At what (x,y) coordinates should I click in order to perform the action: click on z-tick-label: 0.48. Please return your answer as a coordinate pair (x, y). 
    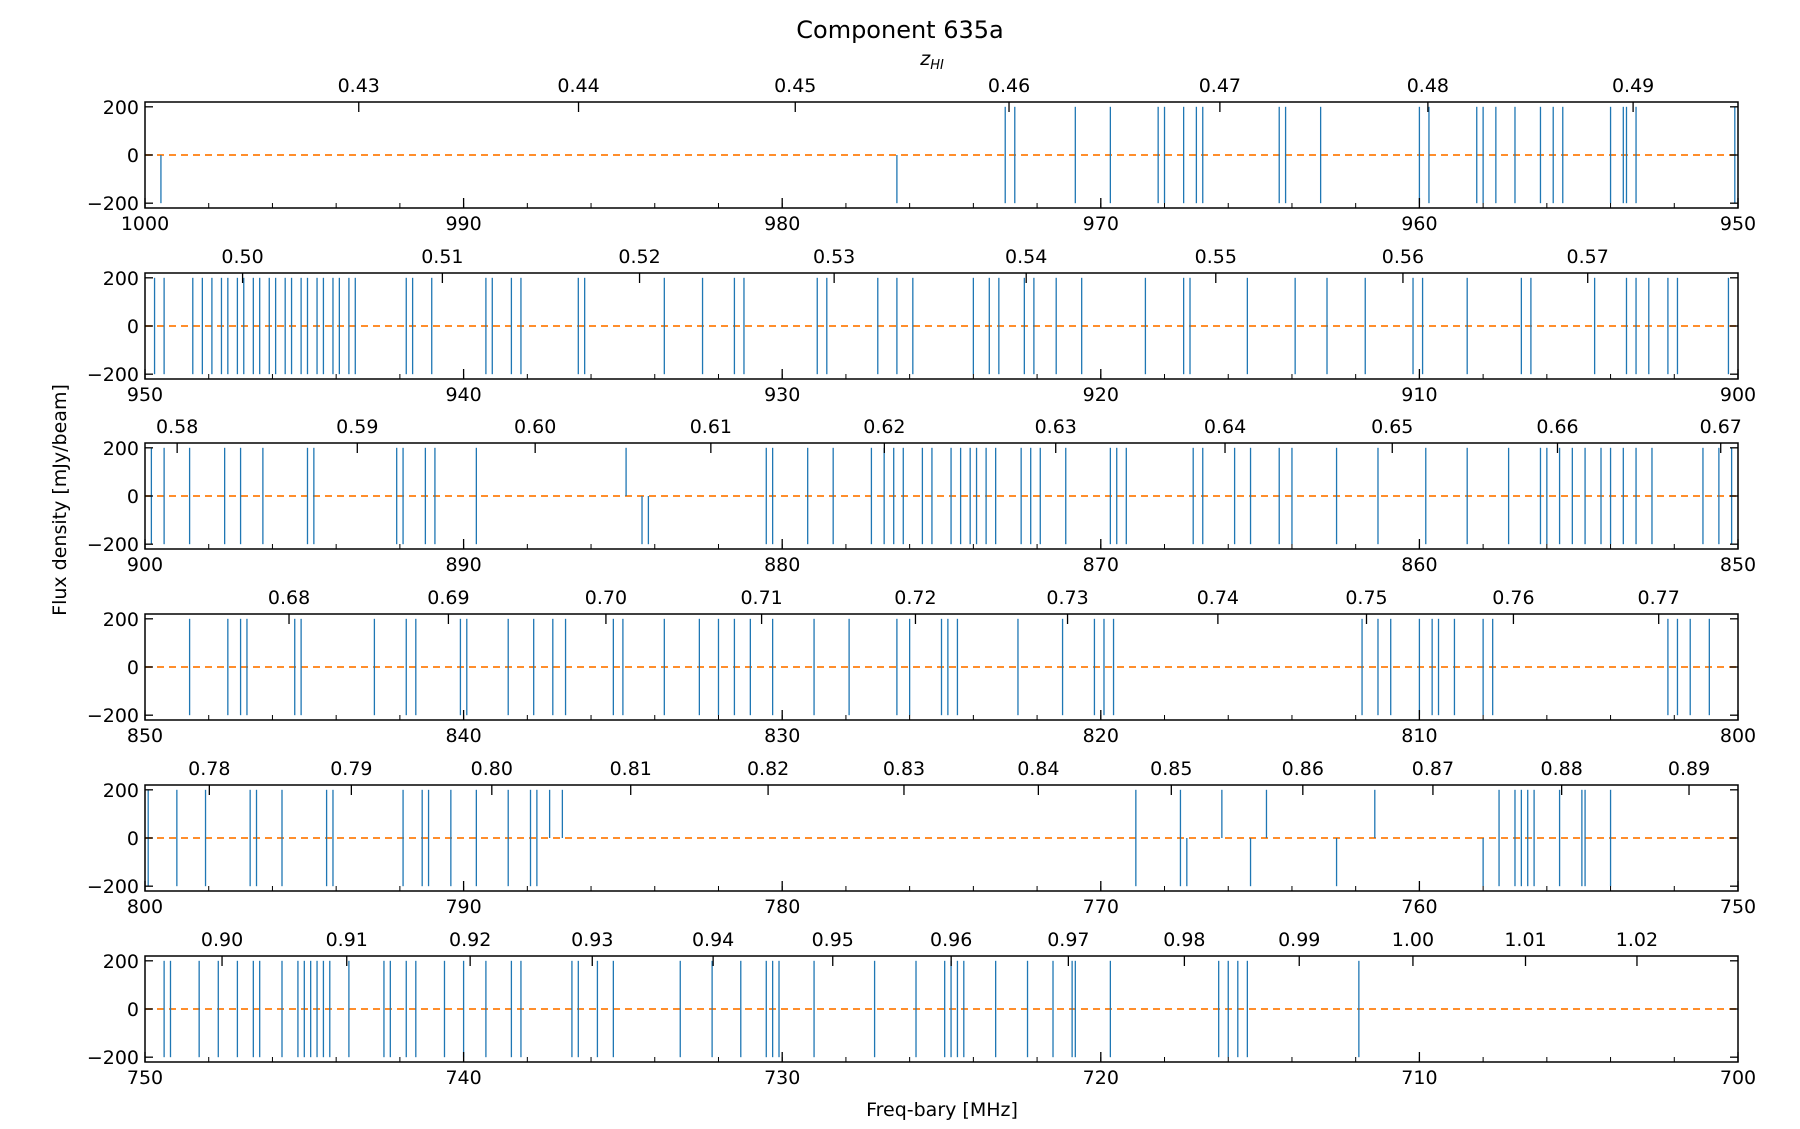
    Looking at the image, I should click on (1428, 86).